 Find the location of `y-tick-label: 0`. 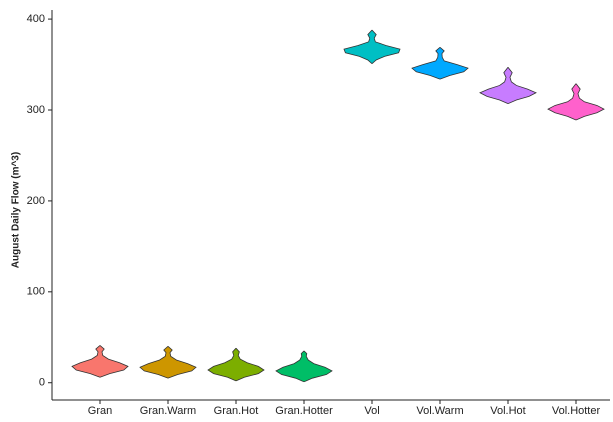

y-tick-label: 0 is located at coordinates (42, 383).